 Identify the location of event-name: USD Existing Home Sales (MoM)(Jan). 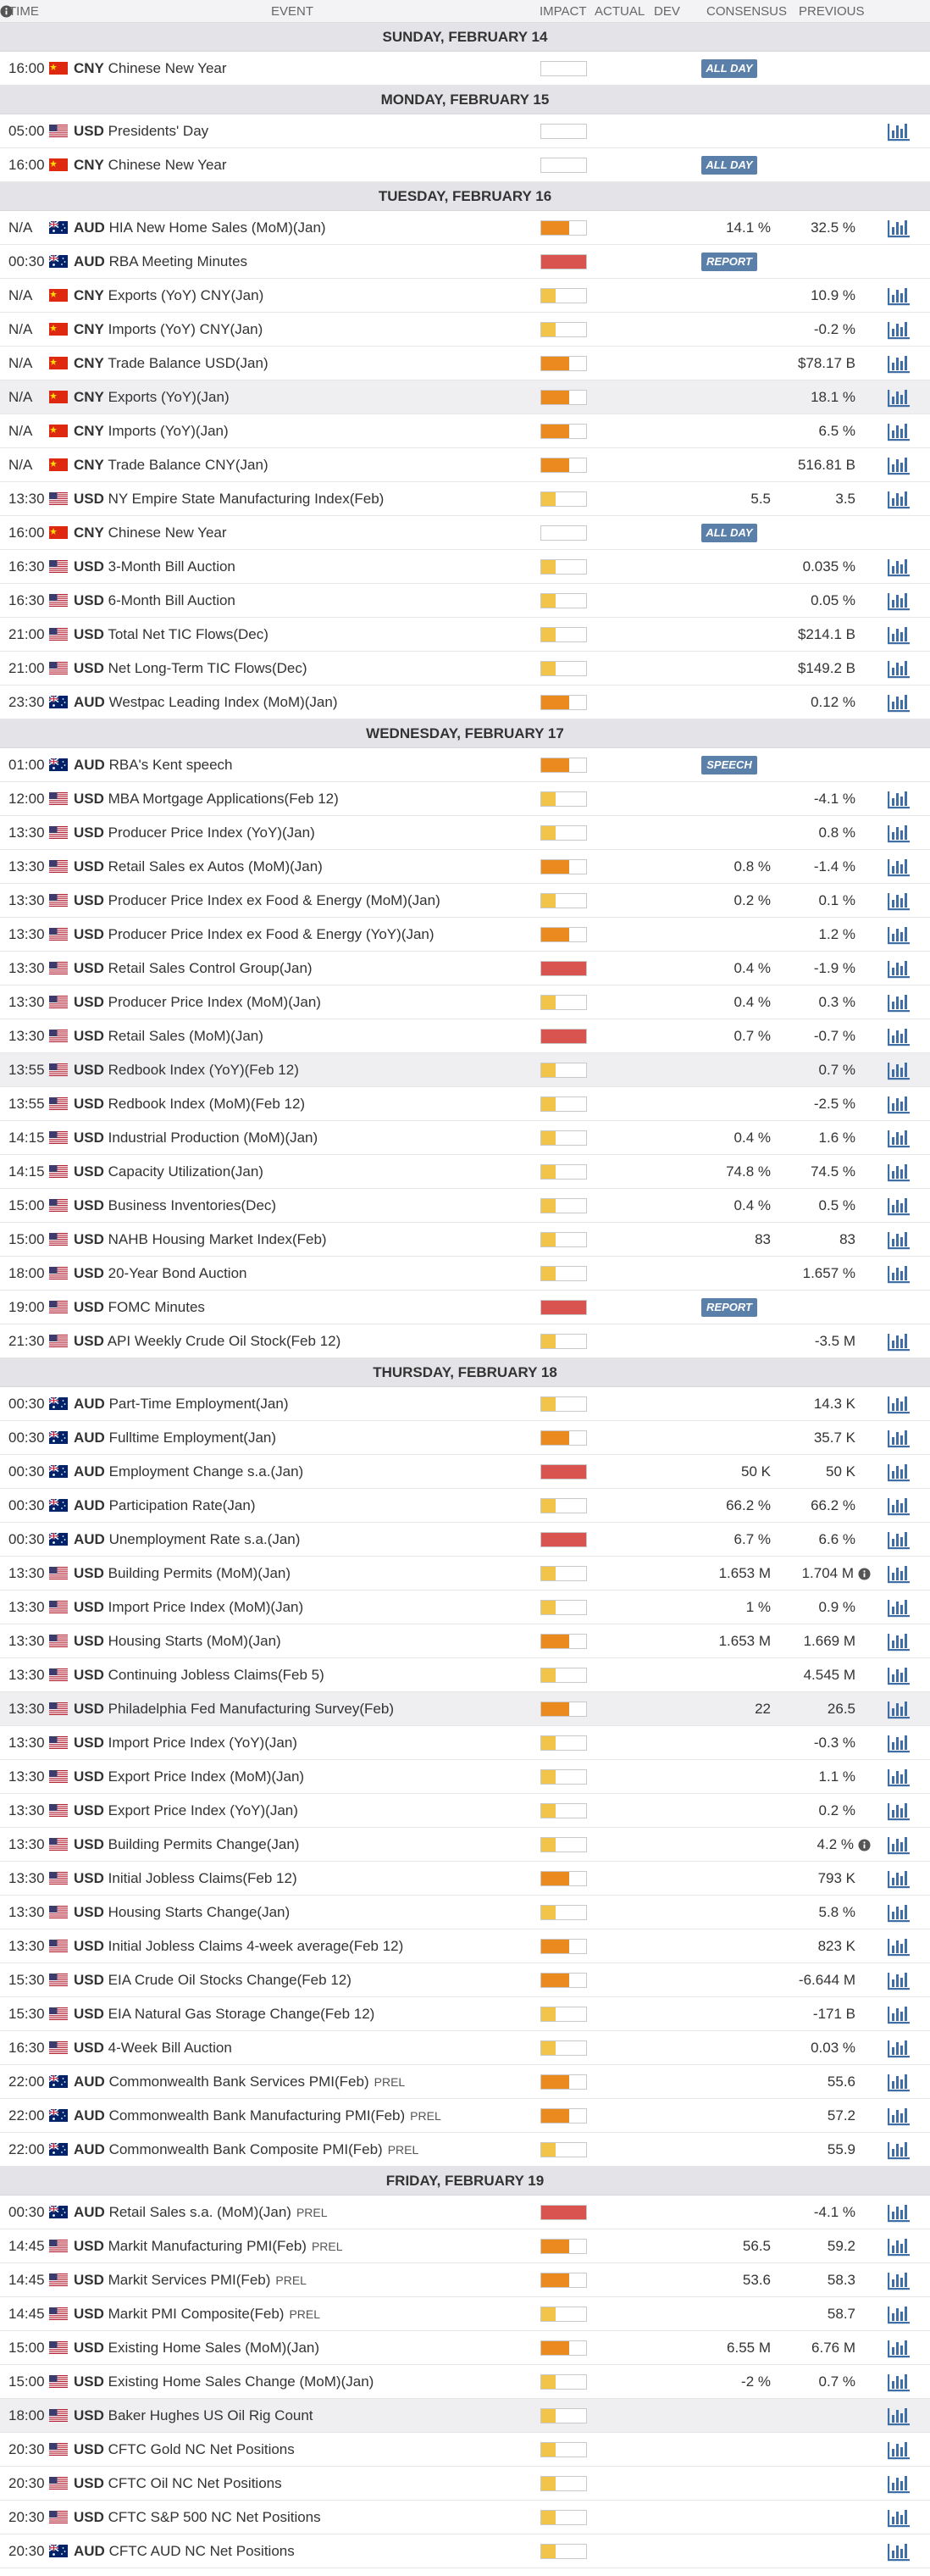
(197, 2348).